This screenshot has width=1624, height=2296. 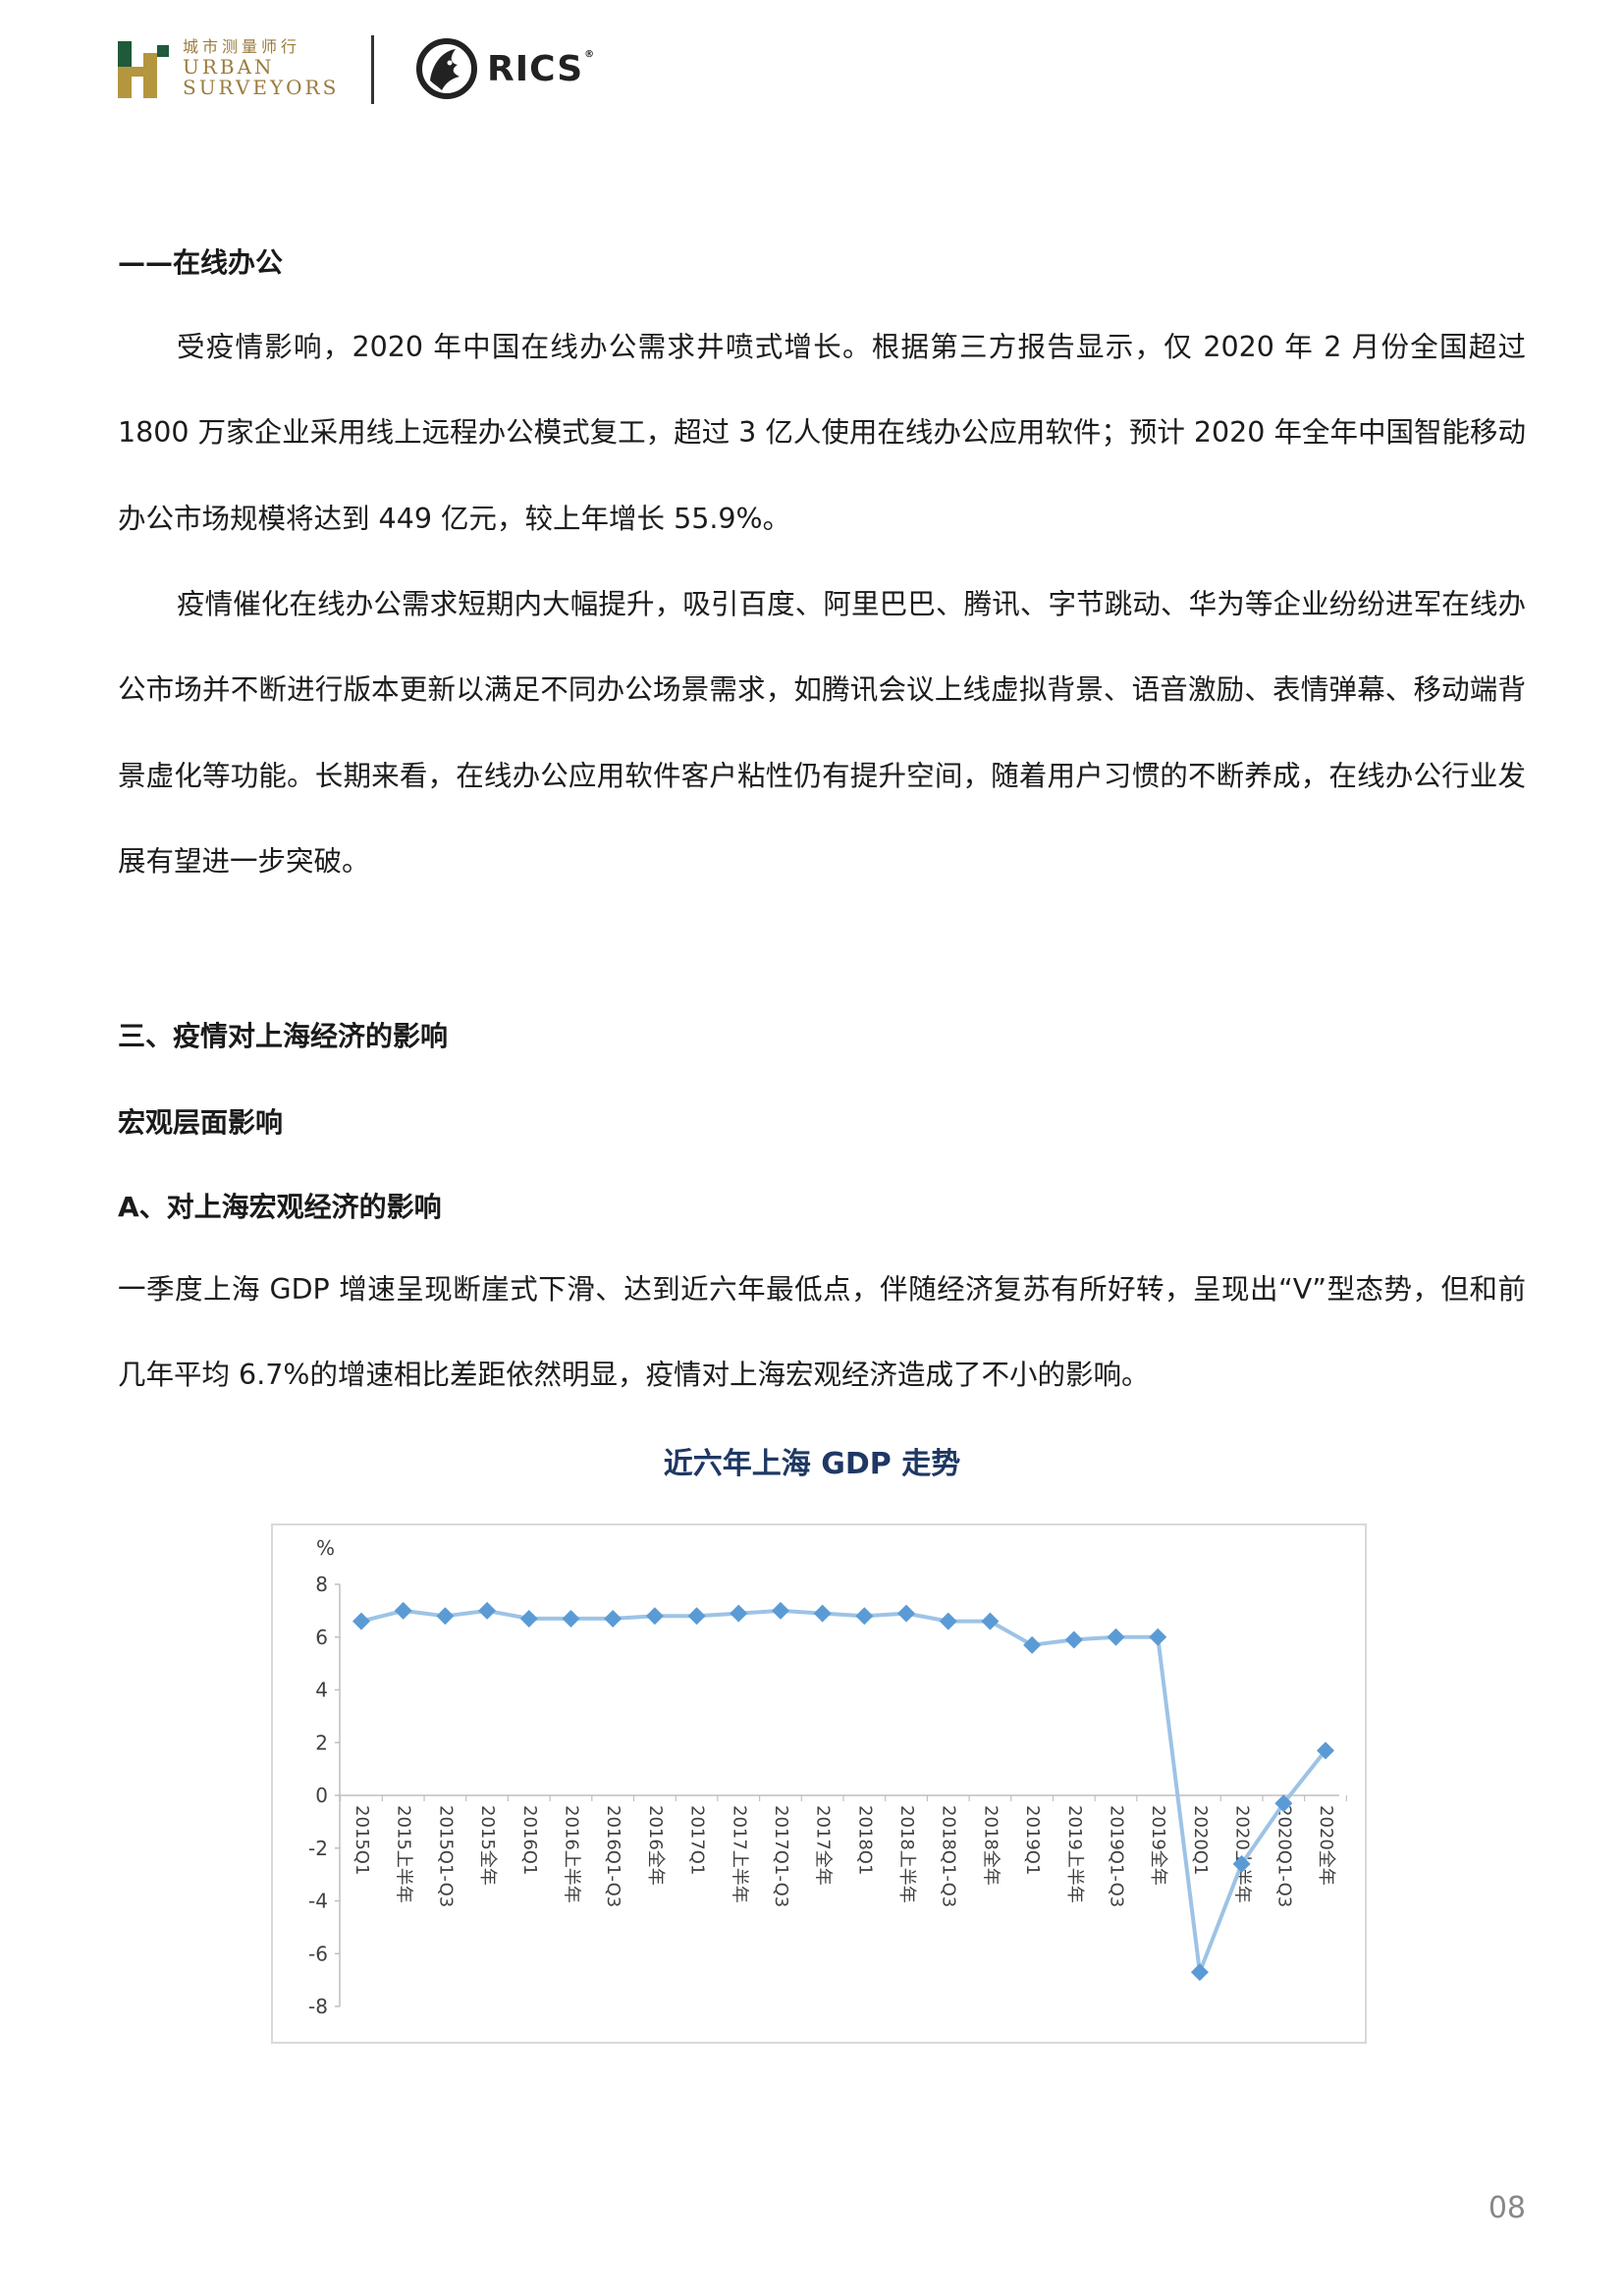 What do you see at coordinates (1158, 1846) in the screenshot?
I see `x-category-label: 2019全年` at bounding box center [1158, 1846].